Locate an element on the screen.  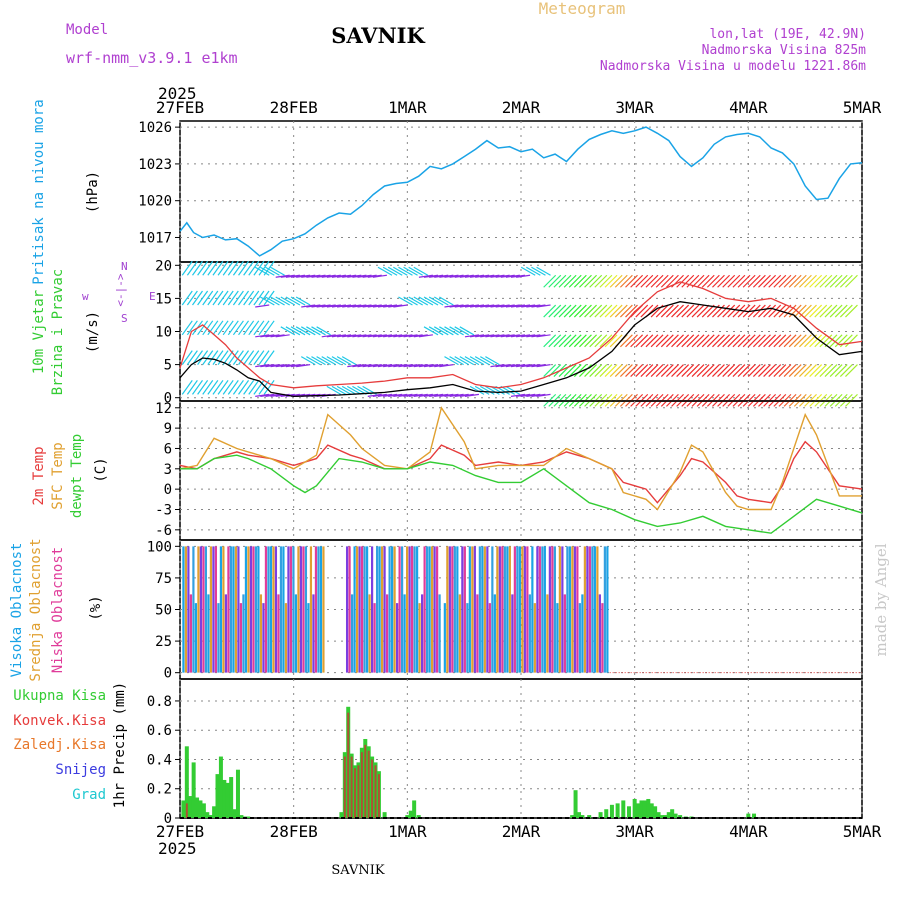
y-tick-label: 15 is located at coordinates (163, 299).